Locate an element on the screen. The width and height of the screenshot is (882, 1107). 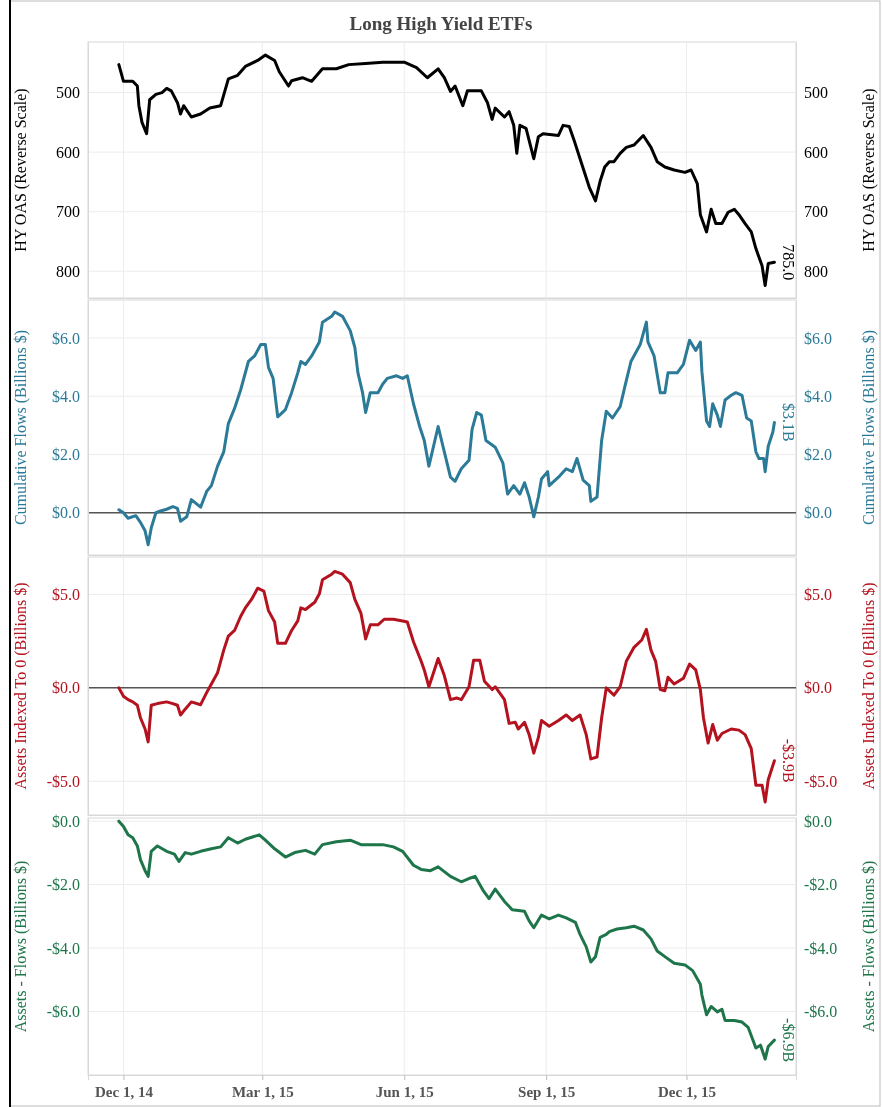
annotation: -$6.9B is located at coordinates (789, 1040).